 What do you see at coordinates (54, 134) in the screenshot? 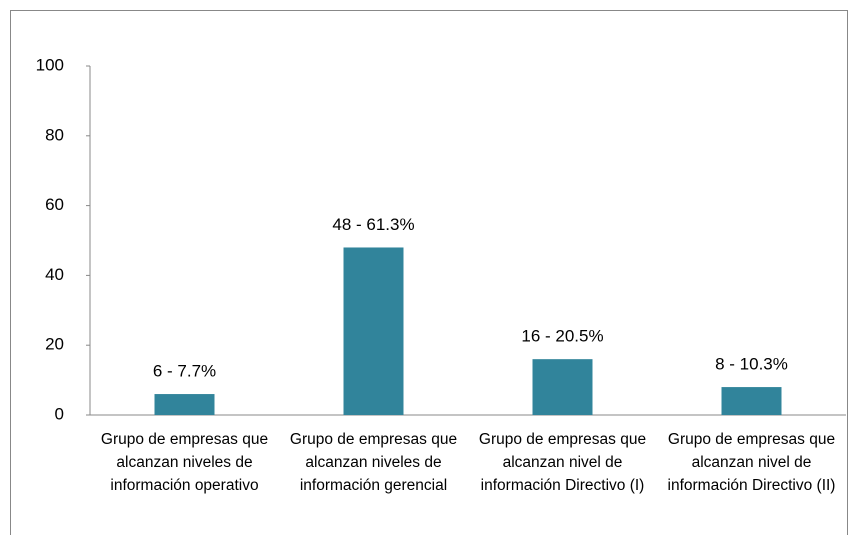
I see `y-tick-label: 80` at bounding box center [54, 134].